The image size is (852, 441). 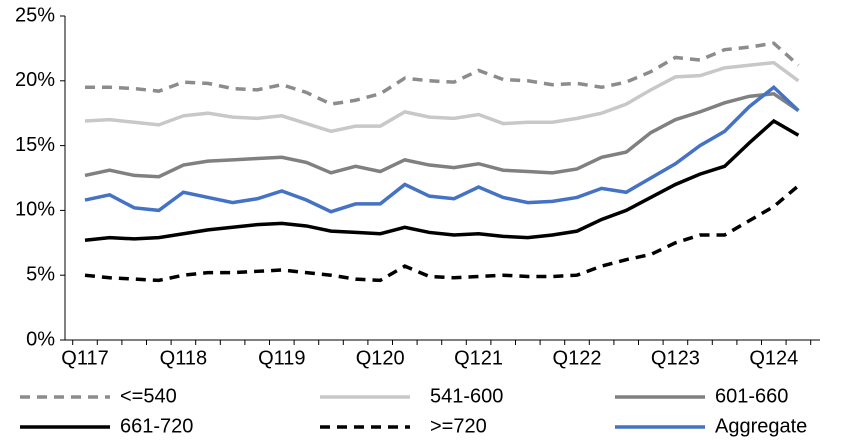 What do you see at coordinates (478, 358) in the screenshot?
I see `x-tick-label: Q121` at bounding box center [478, 358].